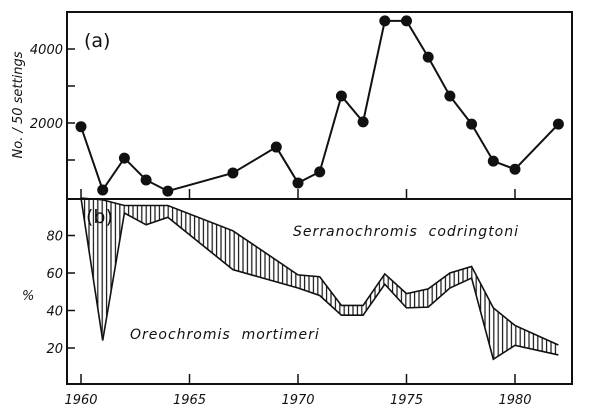 This screenshot has height=414, width=600. I want to click on data-point-1975, so click(406, 21).